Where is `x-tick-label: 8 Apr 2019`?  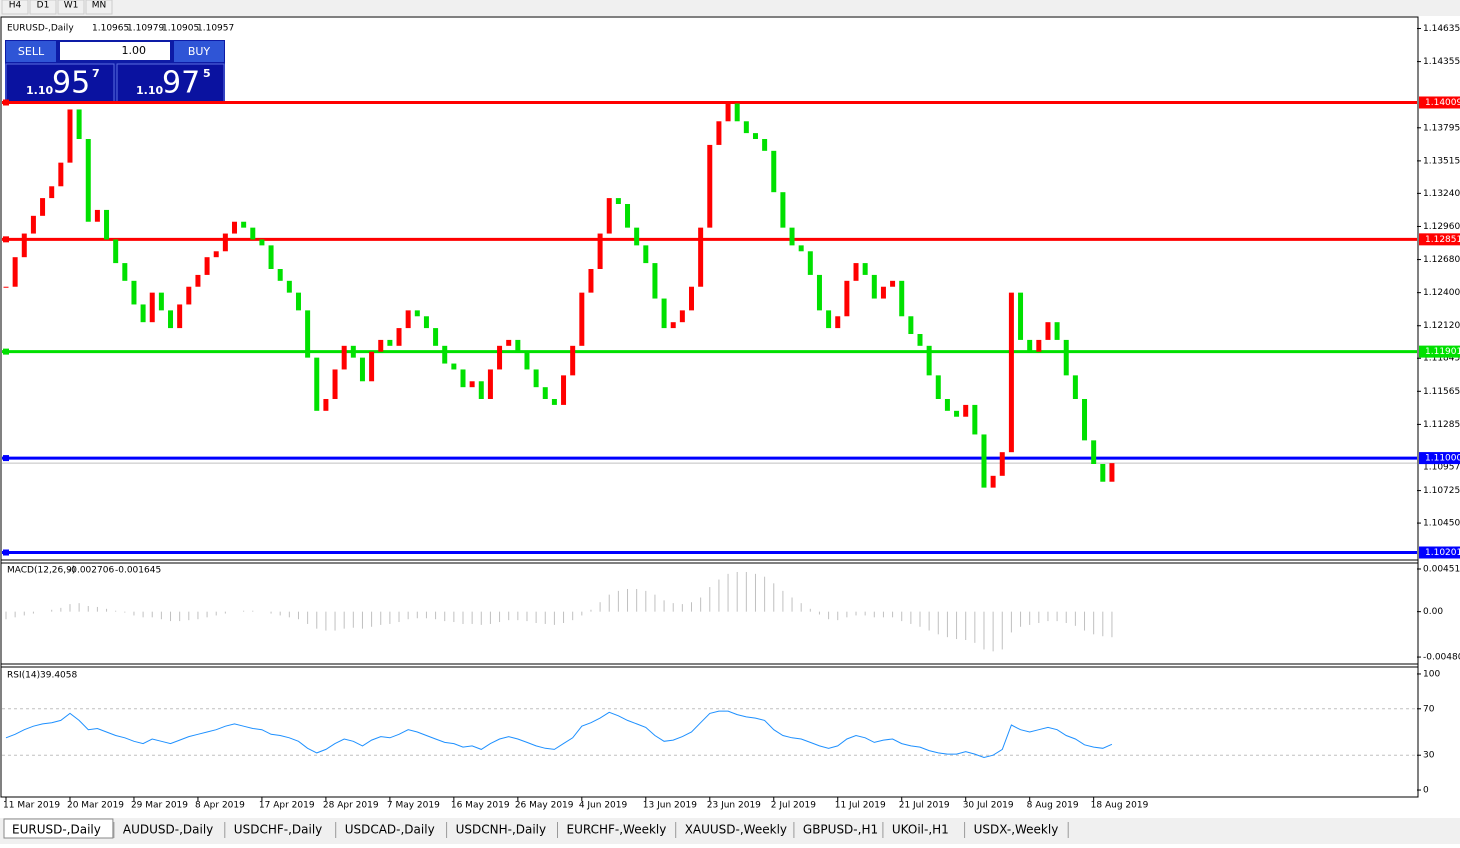 x-tick-label: 8 Apr 2019 is located at coordinates (220, 806).